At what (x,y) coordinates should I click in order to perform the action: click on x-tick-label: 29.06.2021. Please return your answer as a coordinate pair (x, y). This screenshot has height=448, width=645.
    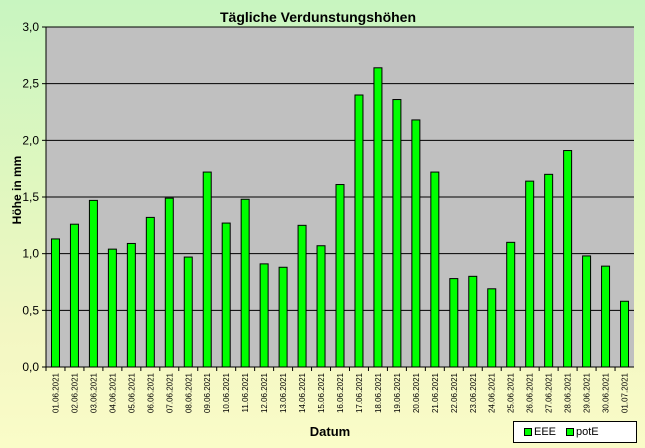
    Looking at the image, I should click on (587, 392).